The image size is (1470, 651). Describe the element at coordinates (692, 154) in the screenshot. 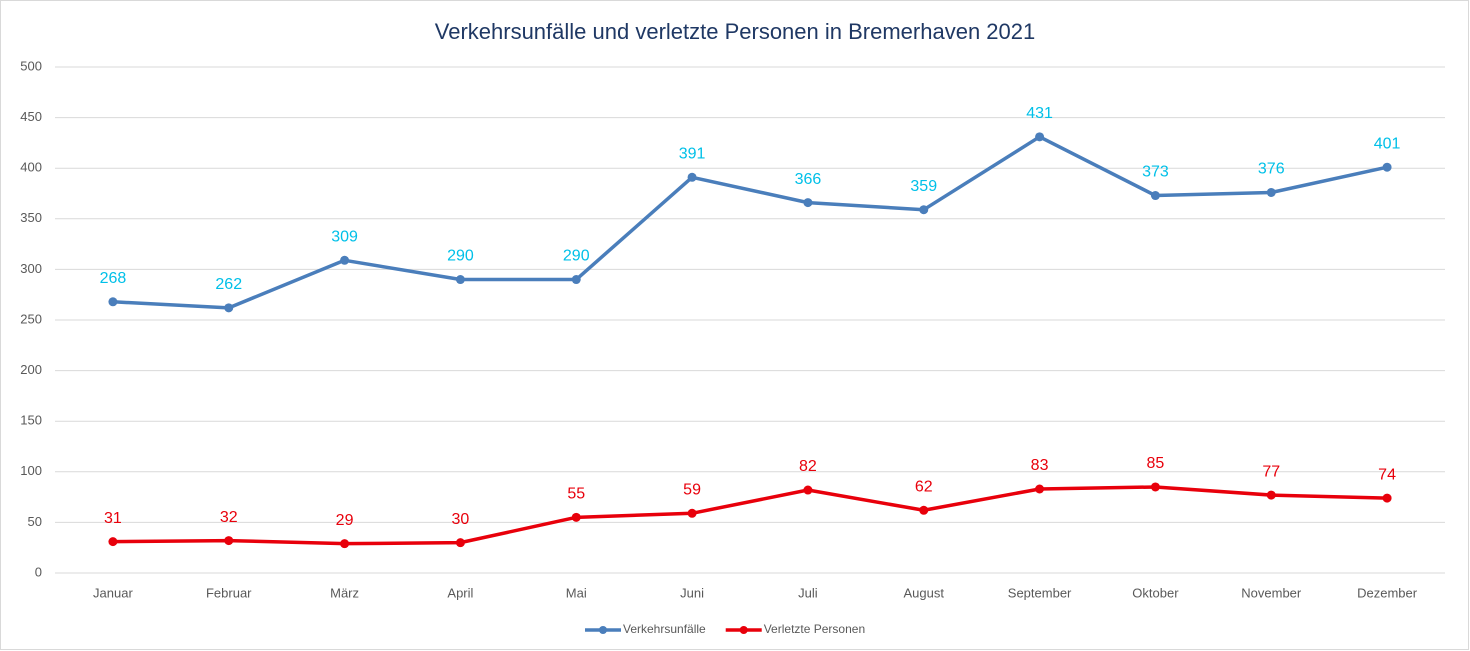

I see `data-label: 391` at that location.